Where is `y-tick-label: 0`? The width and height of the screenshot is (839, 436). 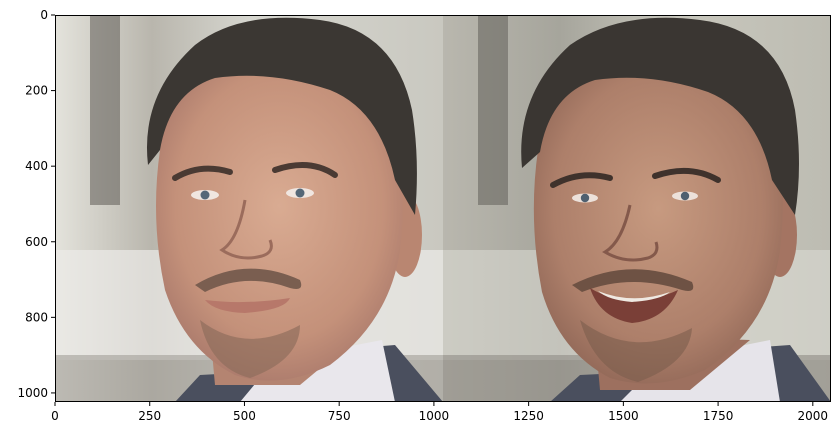
y-tick-label: 0 is located at coordinates (44, 15).